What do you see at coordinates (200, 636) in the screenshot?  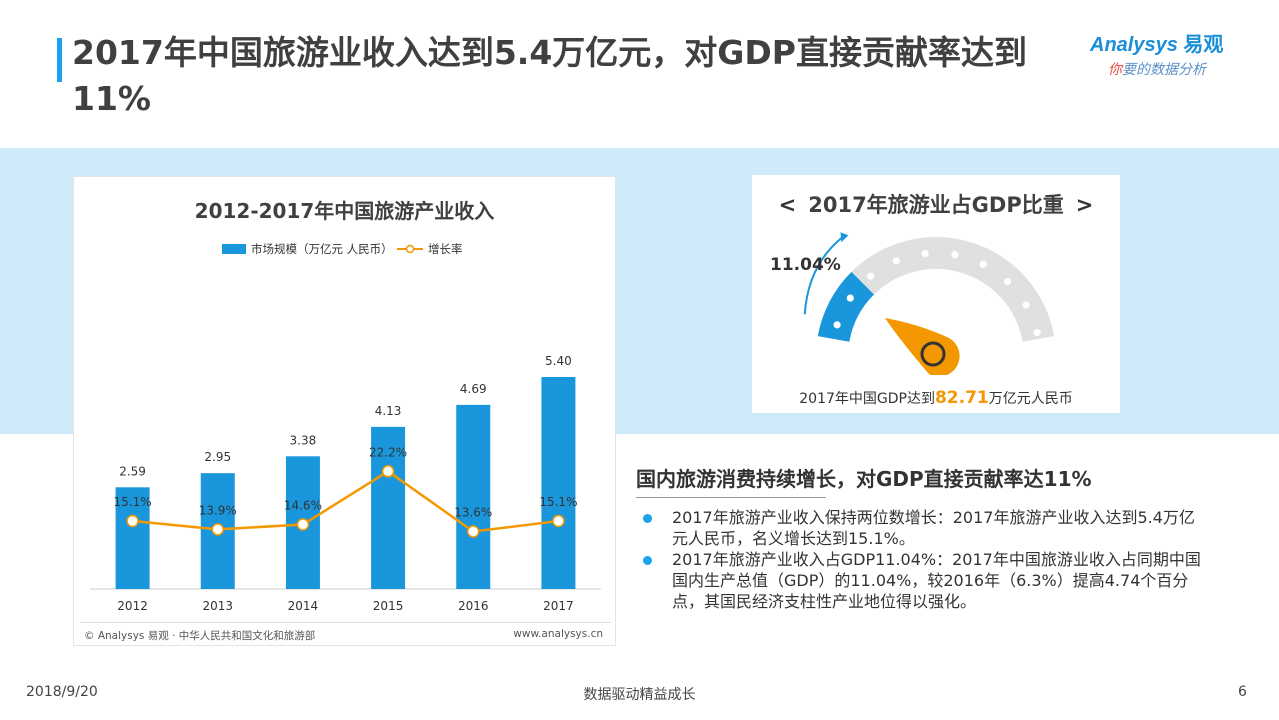 I see `chart-source: © Analysys 易观 · 中华人民共和国文化和旅游部` at bounding box center [200, 636].